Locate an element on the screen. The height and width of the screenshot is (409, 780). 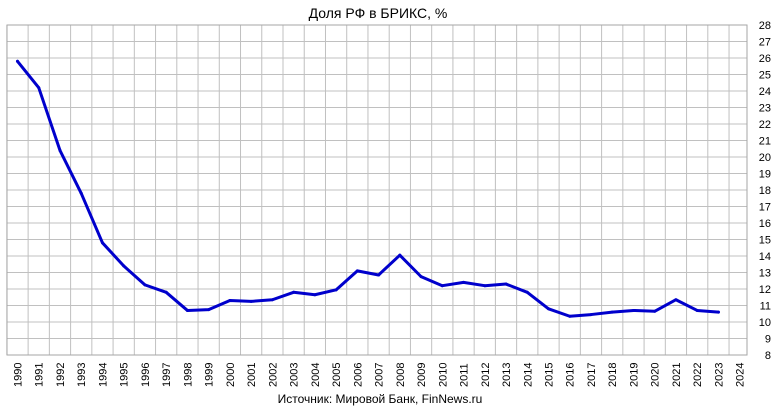
x-tick-label: 2006 is located at coordinates (358, 375).